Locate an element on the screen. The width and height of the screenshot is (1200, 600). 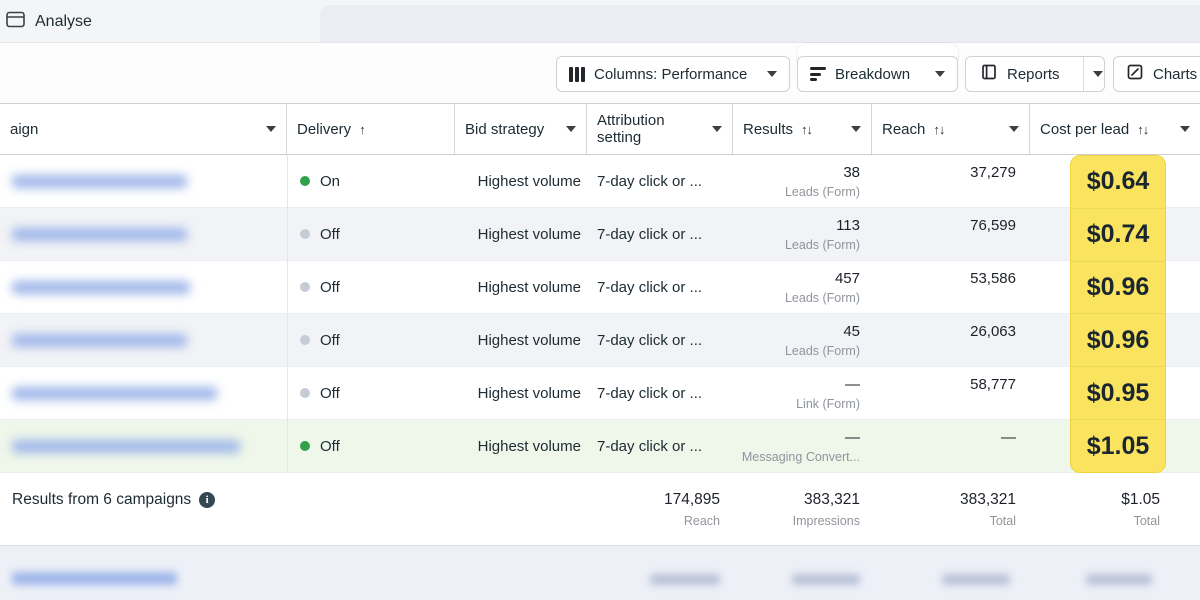
breakdown-button-label: Breakdown is located at coordinates (873, 74).